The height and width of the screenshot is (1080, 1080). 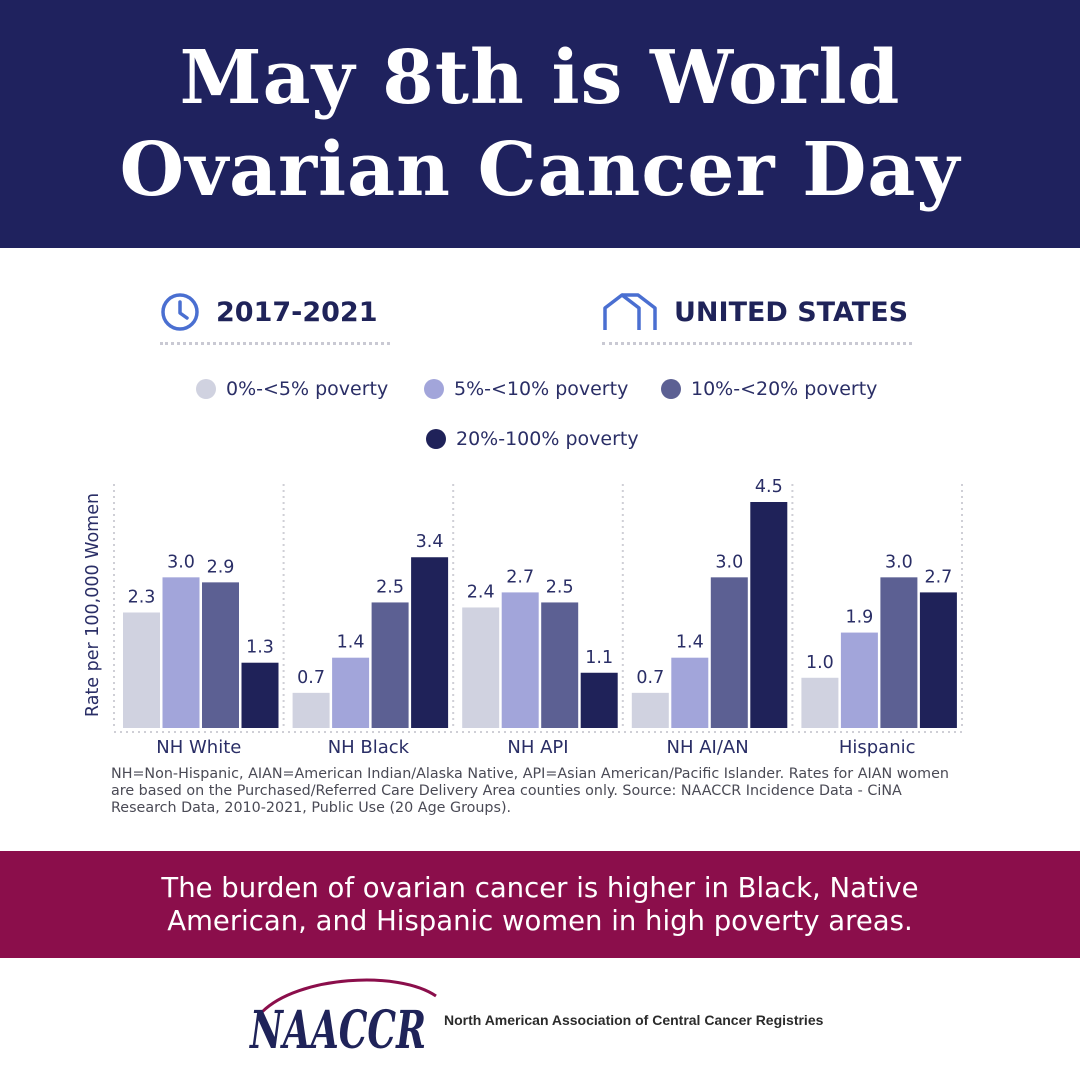 What do you see at coordinates (541, 389) in the screenshot?
I see `legend-label: 5%-<10% poverty` at bounding box center [541, 389].